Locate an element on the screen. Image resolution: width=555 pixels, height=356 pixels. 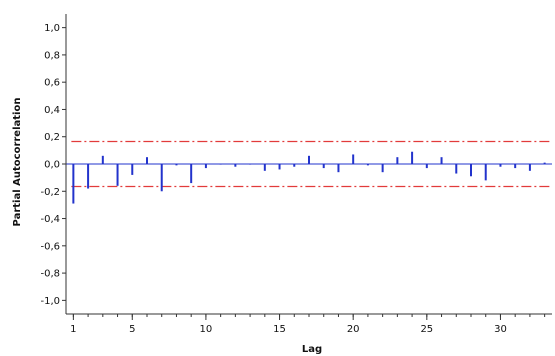
y-tick-label: -0,6 is located at coordinates (50, 246).